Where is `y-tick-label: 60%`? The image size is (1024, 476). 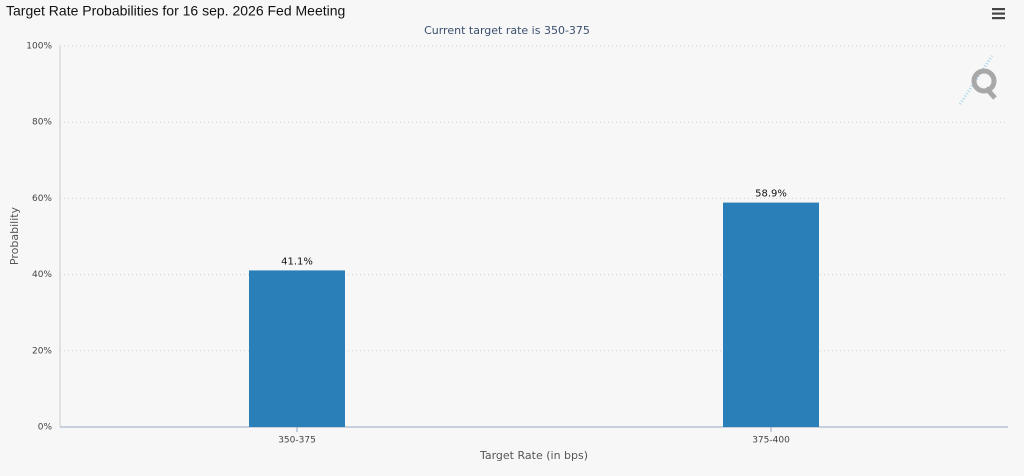
y-tick-label: 60% is located at coordinates (42, 199).